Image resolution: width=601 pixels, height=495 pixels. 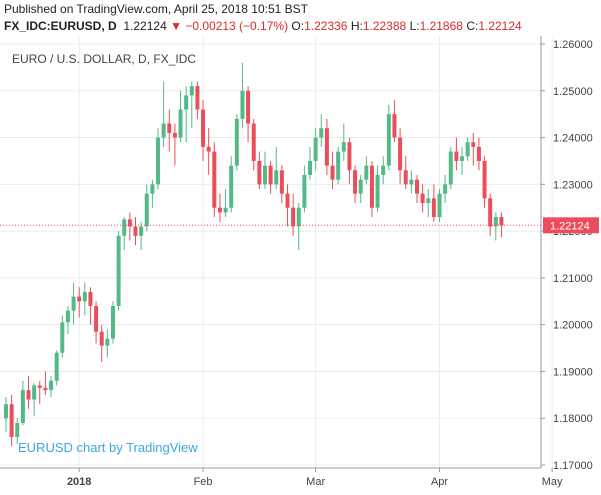 What do you see at coordinates (315, 482) in the screenshot?
I see `x-tick-label: Mar` at bounding box center [315, 482].